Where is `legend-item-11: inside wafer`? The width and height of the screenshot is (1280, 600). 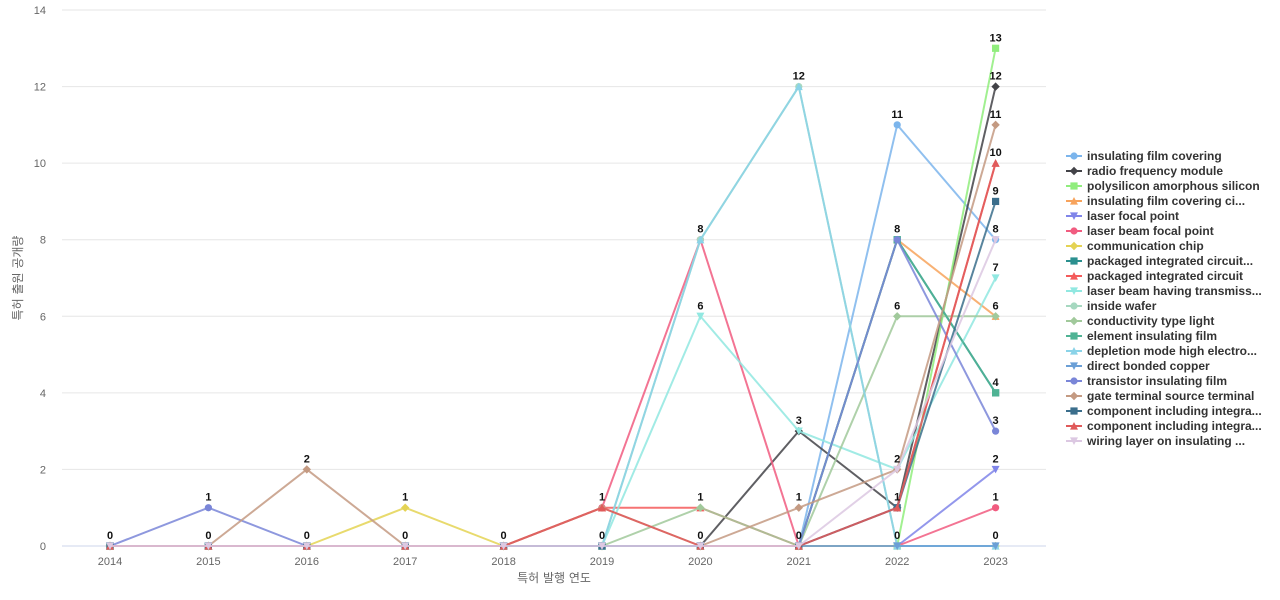 legend-item-11: inside wafer is located at coordinates (1111, 306).